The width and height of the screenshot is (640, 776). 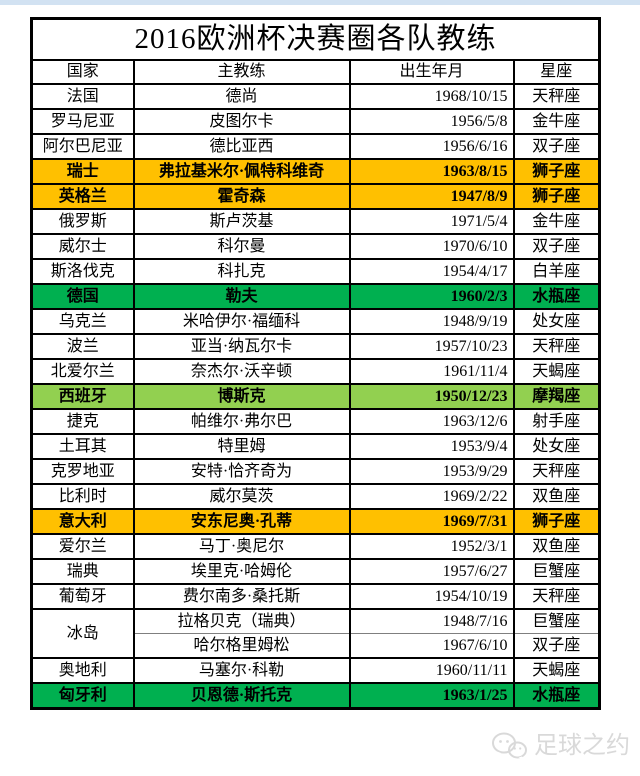 I want to click on cell-coach: 斯卢茨基, so click(x=241, y=221).